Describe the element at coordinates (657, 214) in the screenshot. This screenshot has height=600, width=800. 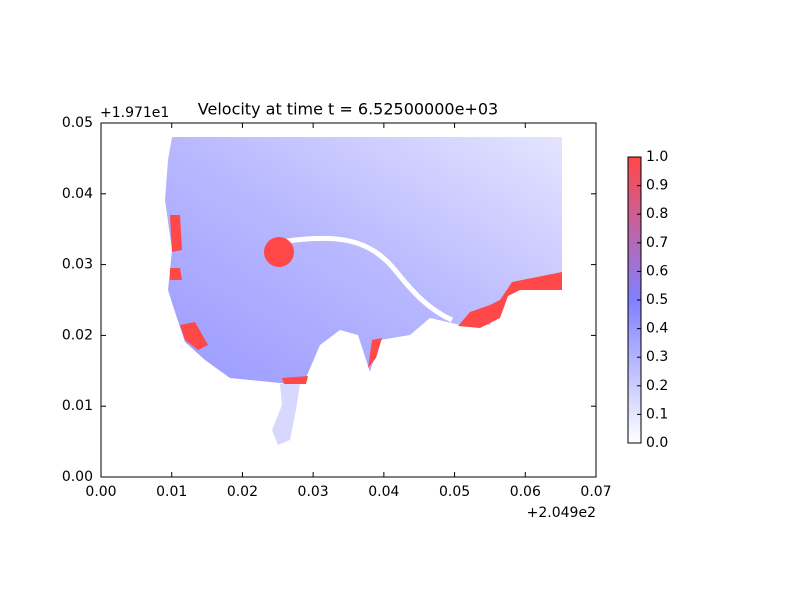
I see `colorbar-tick-label: 0.8` at that location.